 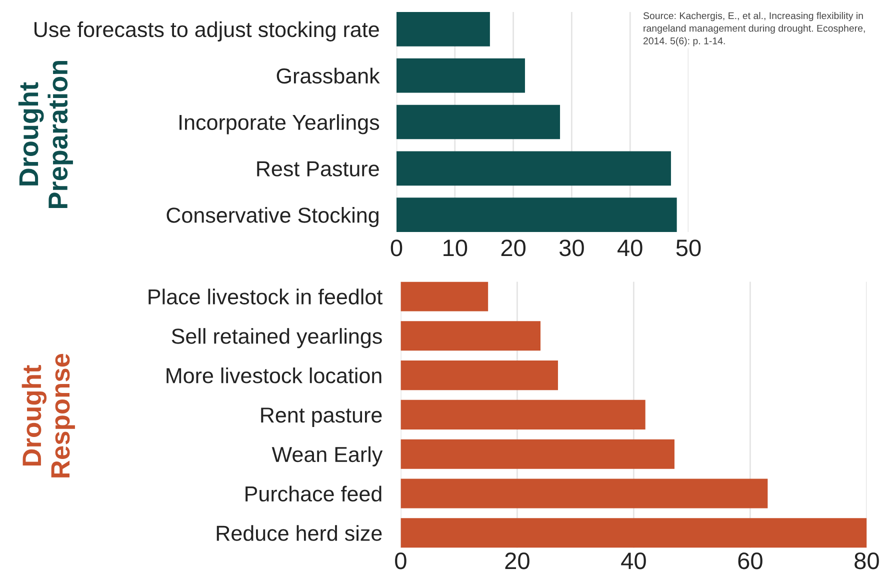 I want to click on y-tick-label: Rest Pasture, so click(x=318, y=168).